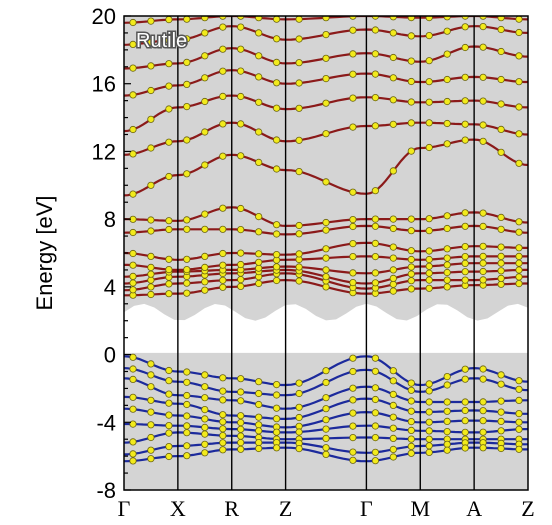 The image size is (552, 525). What do you see at coordinates (366, 508) in the screenshot?
I see `kpoint-label: Γ` at bounding box center [366, 508].